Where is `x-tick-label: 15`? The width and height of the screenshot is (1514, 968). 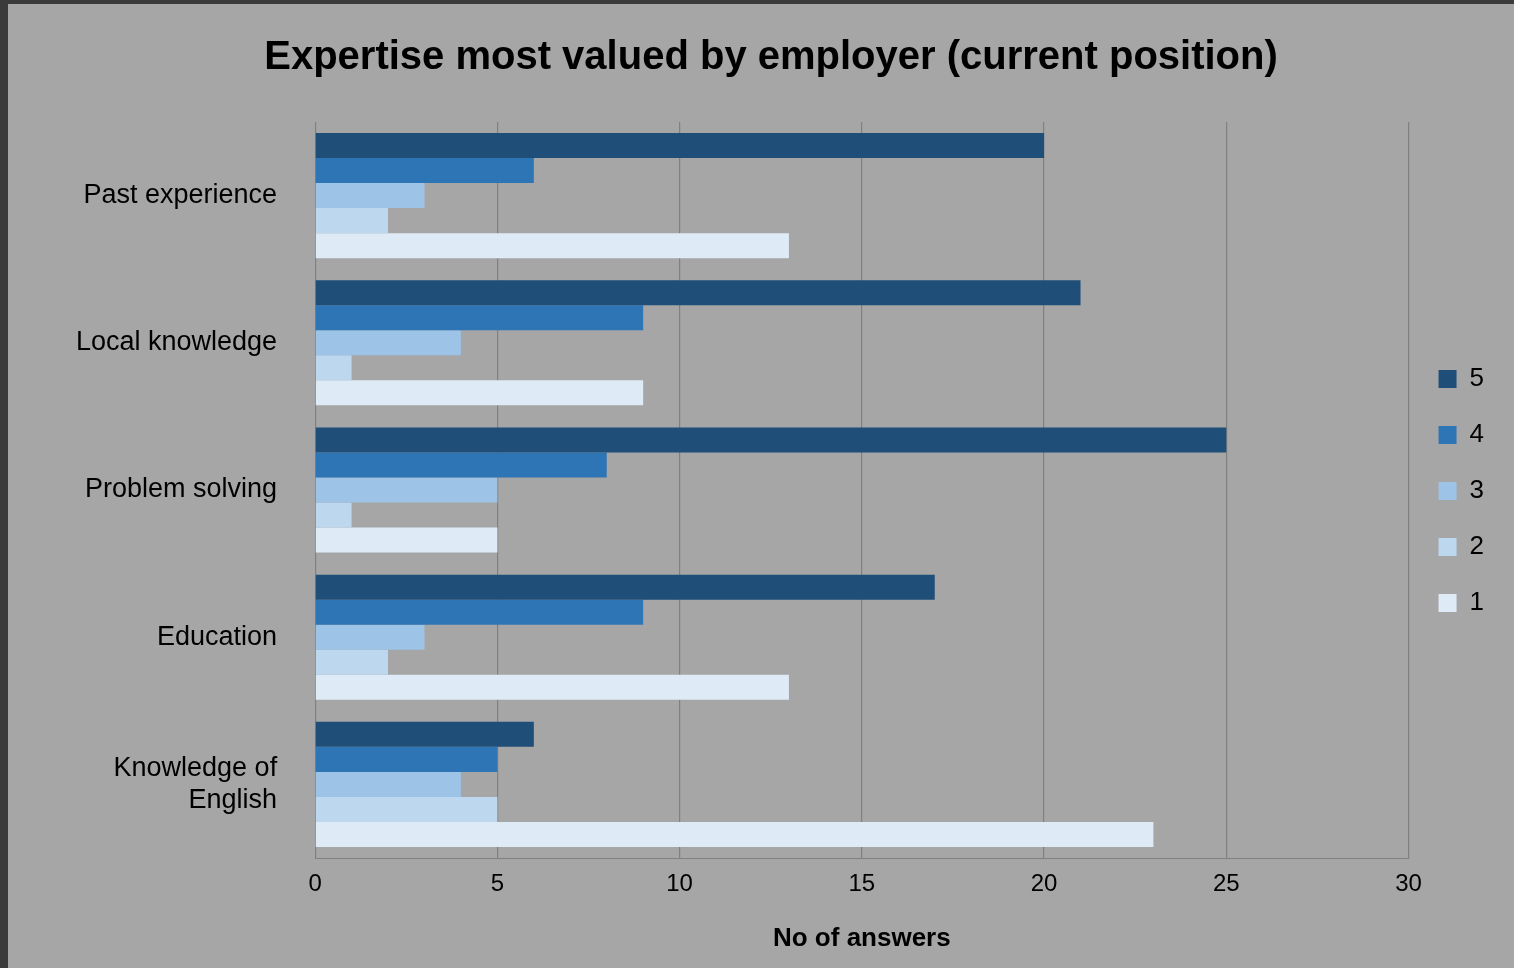
x-tick-label: 15 is located at coordinates (862, 883).